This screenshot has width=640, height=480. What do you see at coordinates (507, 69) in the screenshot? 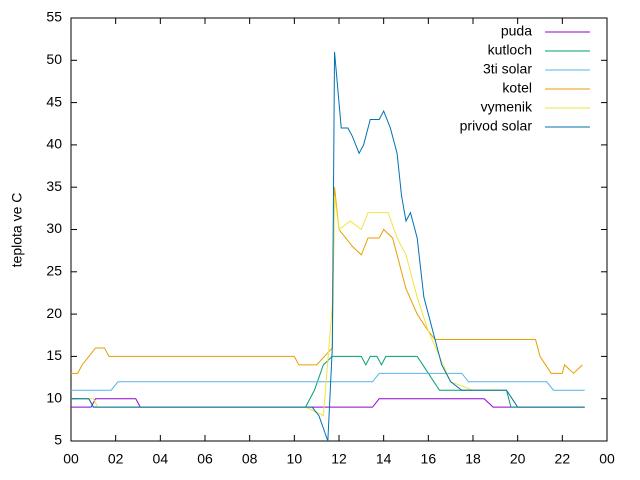
I see `legend-label: 3ti solar` at bounding box center [507, 69].